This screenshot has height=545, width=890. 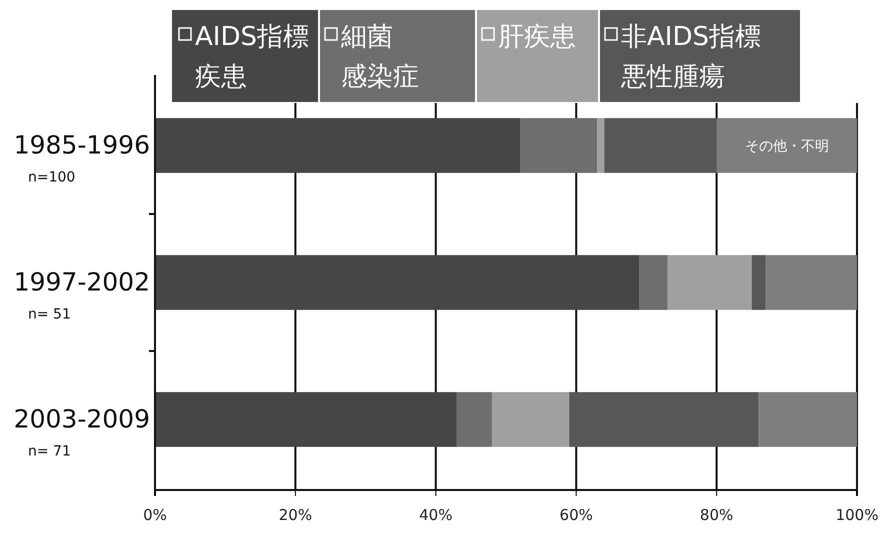 What do you see at coordinates (155, 515) in the screenshot?
I see `x-tick-label: 0%` at bounding box center [155, 515].